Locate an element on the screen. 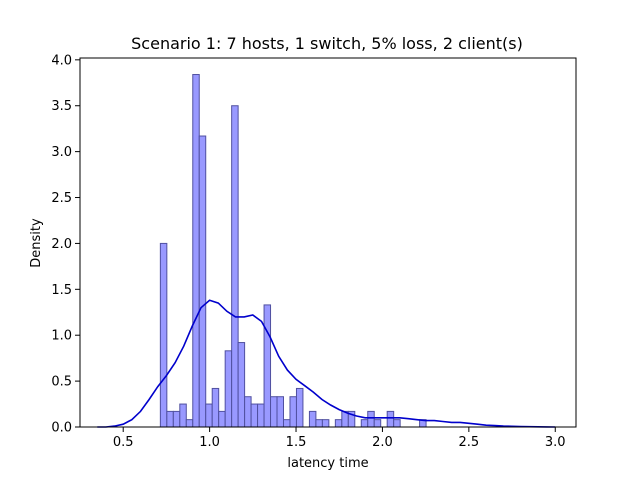 Image resolution: width=640 pixels, height=480 pixels. x-tick-label: 2.5 is located at coordinates (469, 442).